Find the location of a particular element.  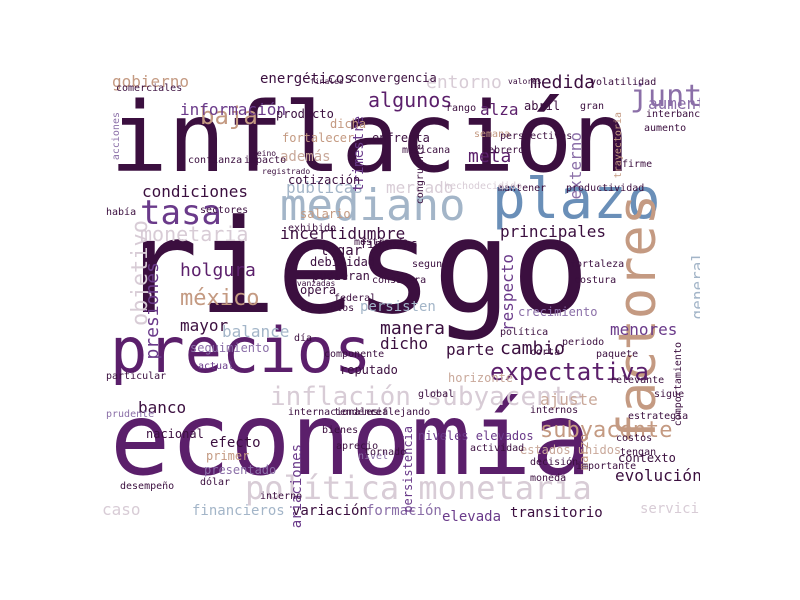

cloud-word: política is located at coordinates (524, 332).